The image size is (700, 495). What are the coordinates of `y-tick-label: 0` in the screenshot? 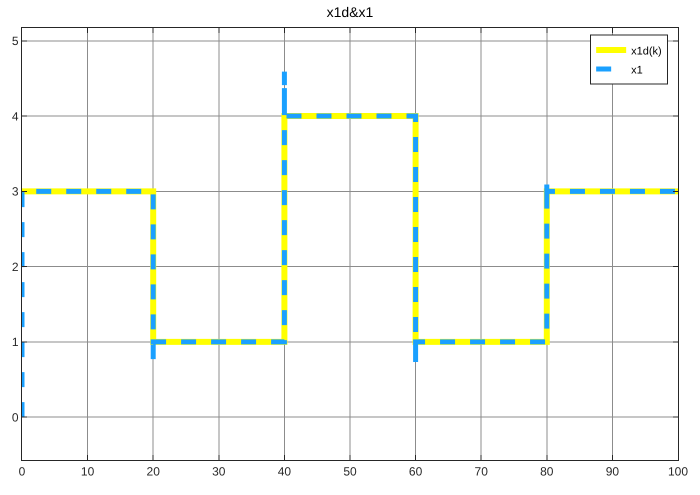 It's located at (15, 417).